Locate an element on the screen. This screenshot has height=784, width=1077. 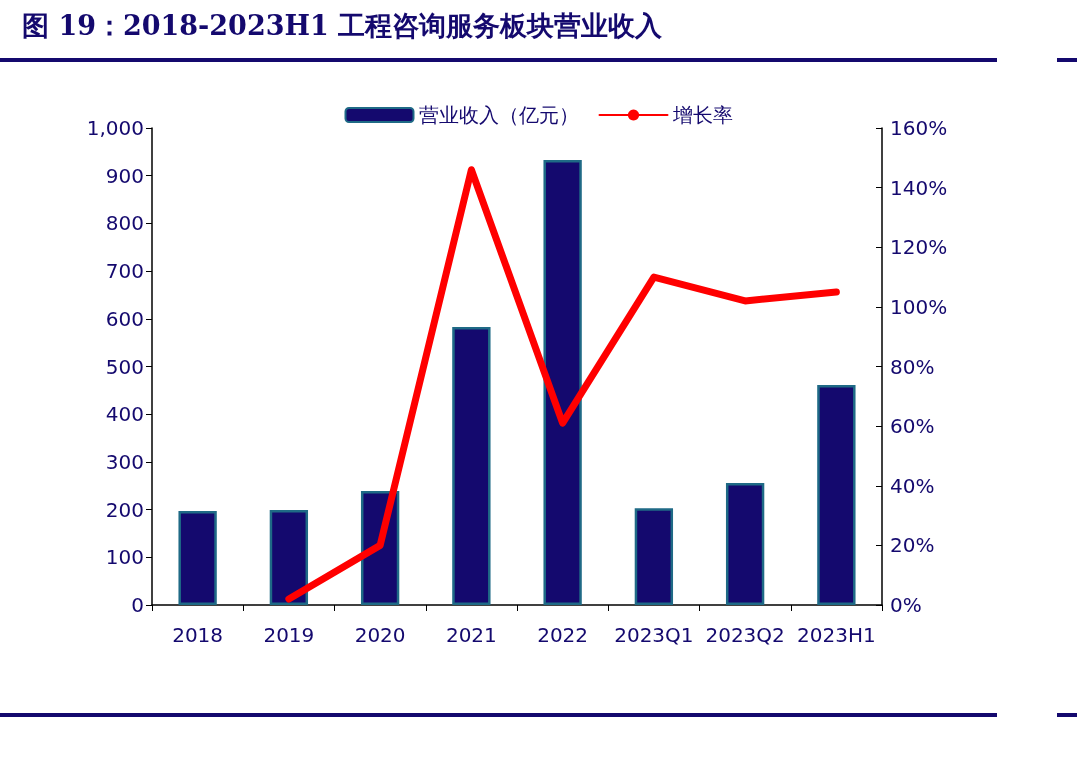
y2-tick-label: 100% is located at coordinates (919, 306).